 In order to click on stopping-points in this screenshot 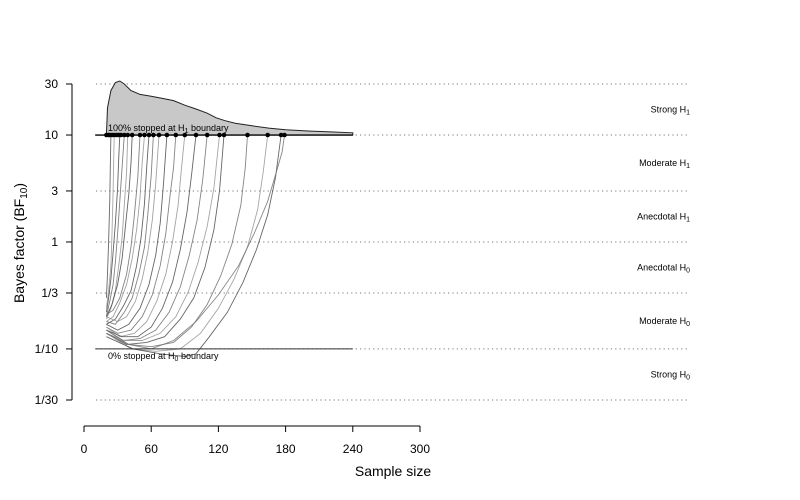, I will do `click(195, 135)`.